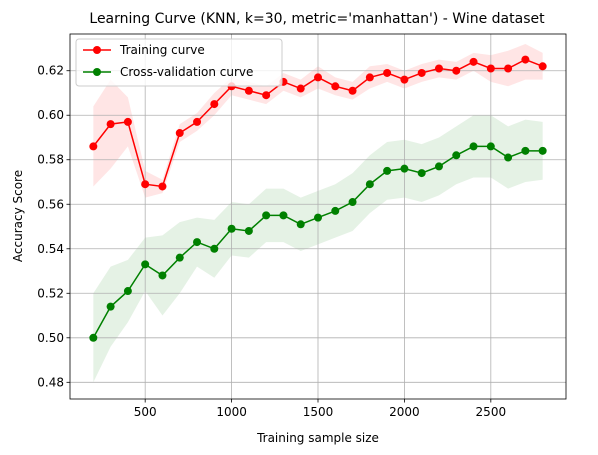 The width and height of the screenshot is (598, 455). What do you see at coordinates (97, 50) in the screenshot?
I see `legend-marker-training` at bounding box center [97, 50].